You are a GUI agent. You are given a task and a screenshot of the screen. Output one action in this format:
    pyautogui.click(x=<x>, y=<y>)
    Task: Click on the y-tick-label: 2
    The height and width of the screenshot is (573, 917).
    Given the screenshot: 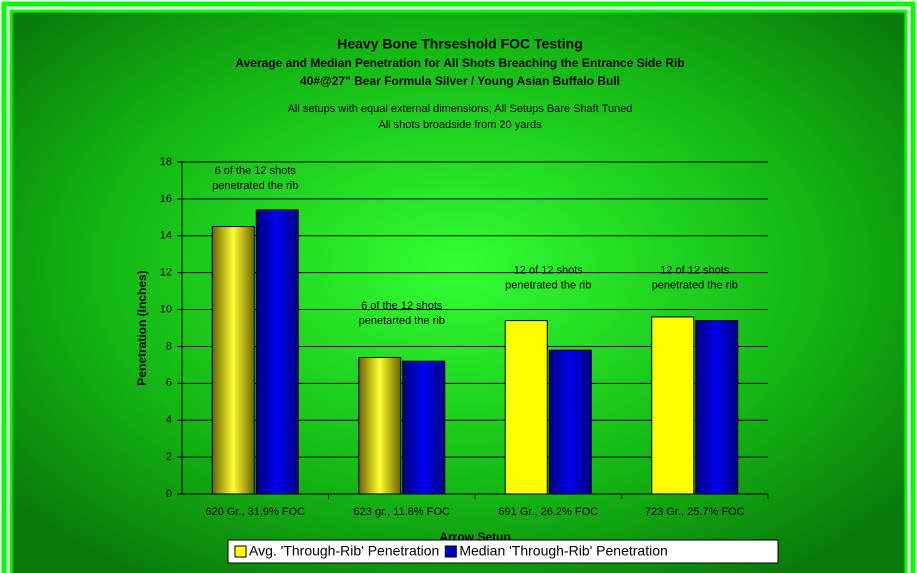 What is the action you would take?
    pyautogui.click(x=169, y=457)
    